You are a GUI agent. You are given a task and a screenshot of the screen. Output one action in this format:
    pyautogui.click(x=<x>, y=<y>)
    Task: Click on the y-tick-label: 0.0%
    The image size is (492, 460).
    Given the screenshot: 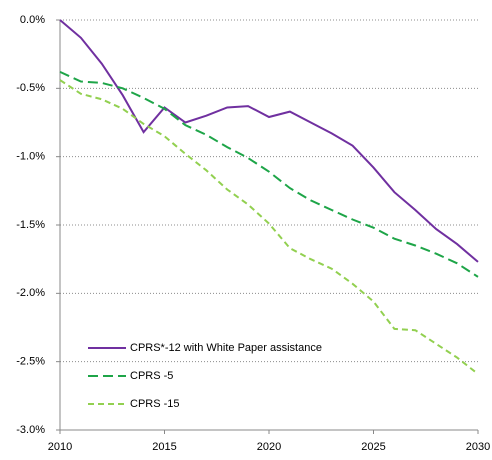 What is the action you would take?
    pyautogui.click(x=32, y=20)
    